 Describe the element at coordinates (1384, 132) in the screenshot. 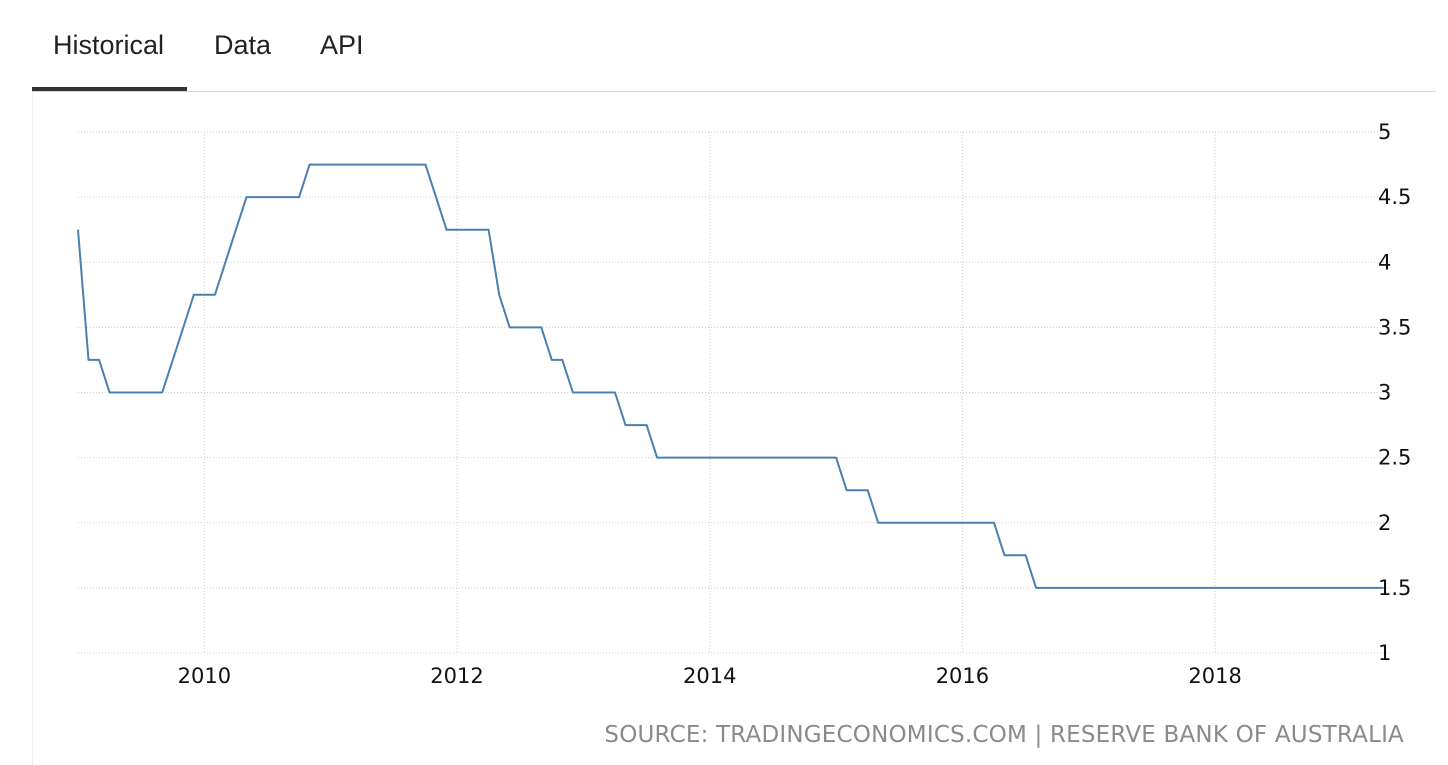

I see `y-tick-label: 5` at that location.